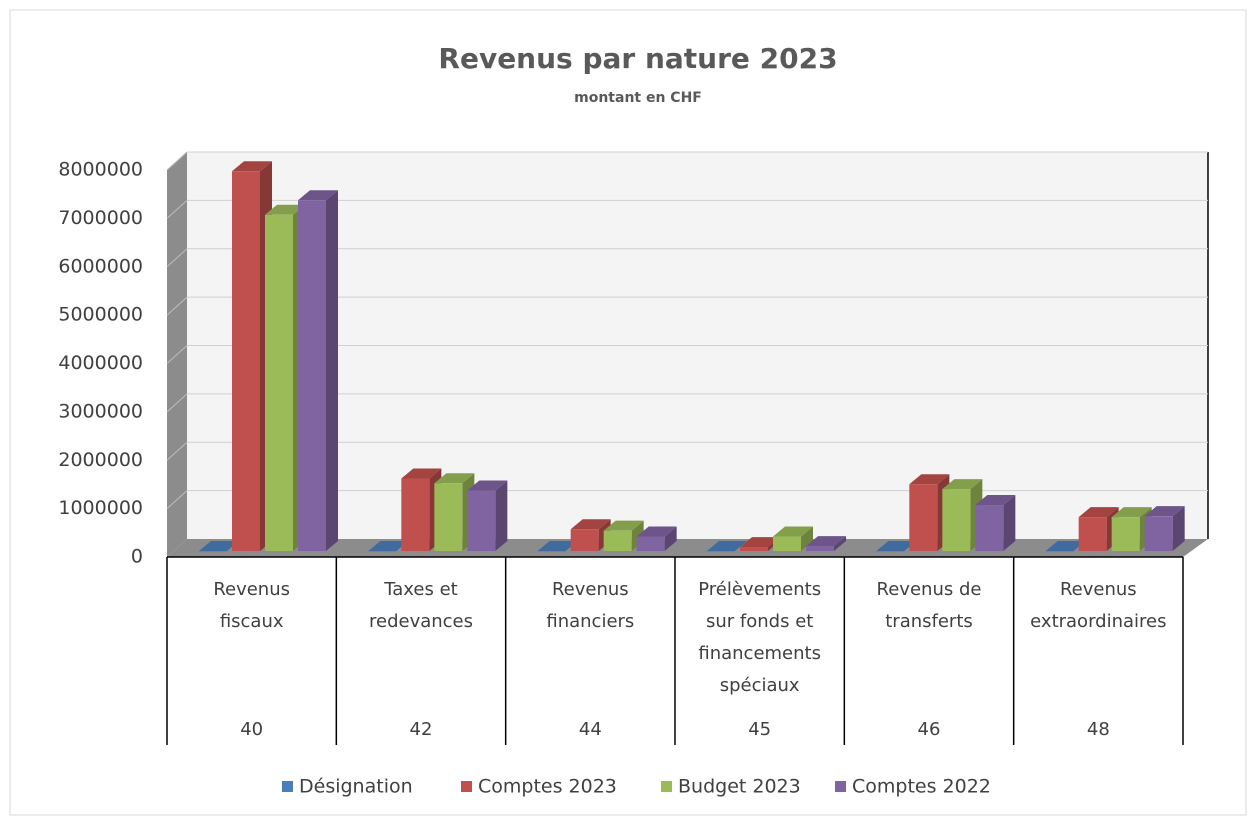 This screenshot has height=820, width=1257. What do you see at coordinates (760, 685) in the screenshot?
I see `x-tick-label: spéciaux` at bounding box center [760, 685].